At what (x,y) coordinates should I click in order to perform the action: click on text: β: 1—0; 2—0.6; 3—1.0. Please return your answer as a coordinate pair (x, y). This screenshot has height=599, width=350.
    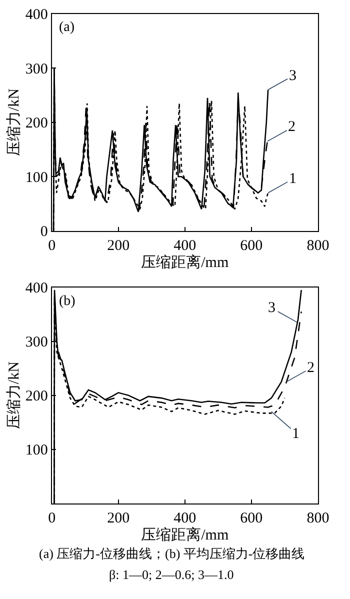
    Looking at the image, I should click on (171, 574).